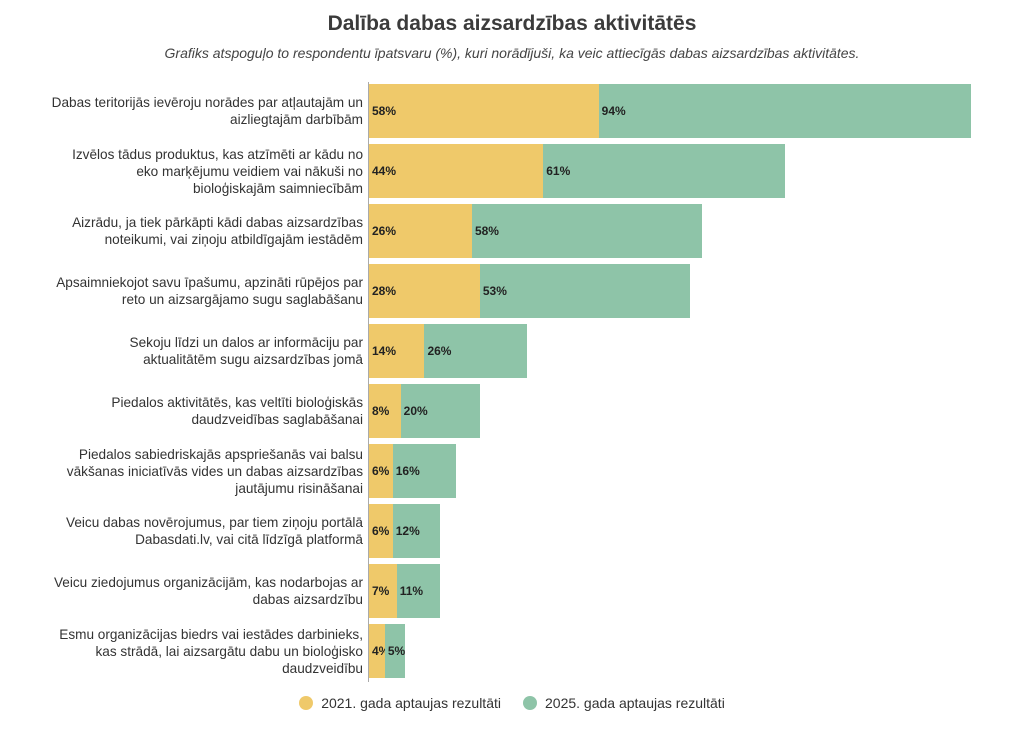  I want to click on data-label-2025: 26%, so click(439, 351).